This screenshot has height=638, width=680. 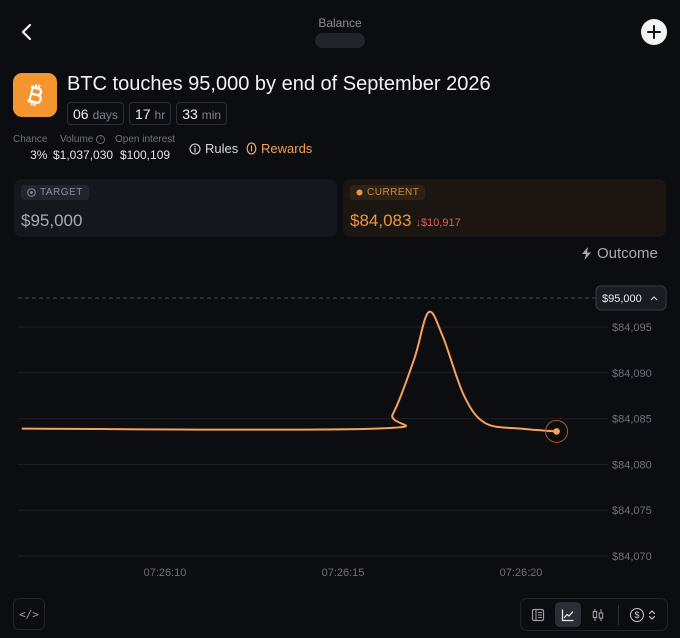 I want to click on y-tick-label: $84,075, so click(x=632, y=511).